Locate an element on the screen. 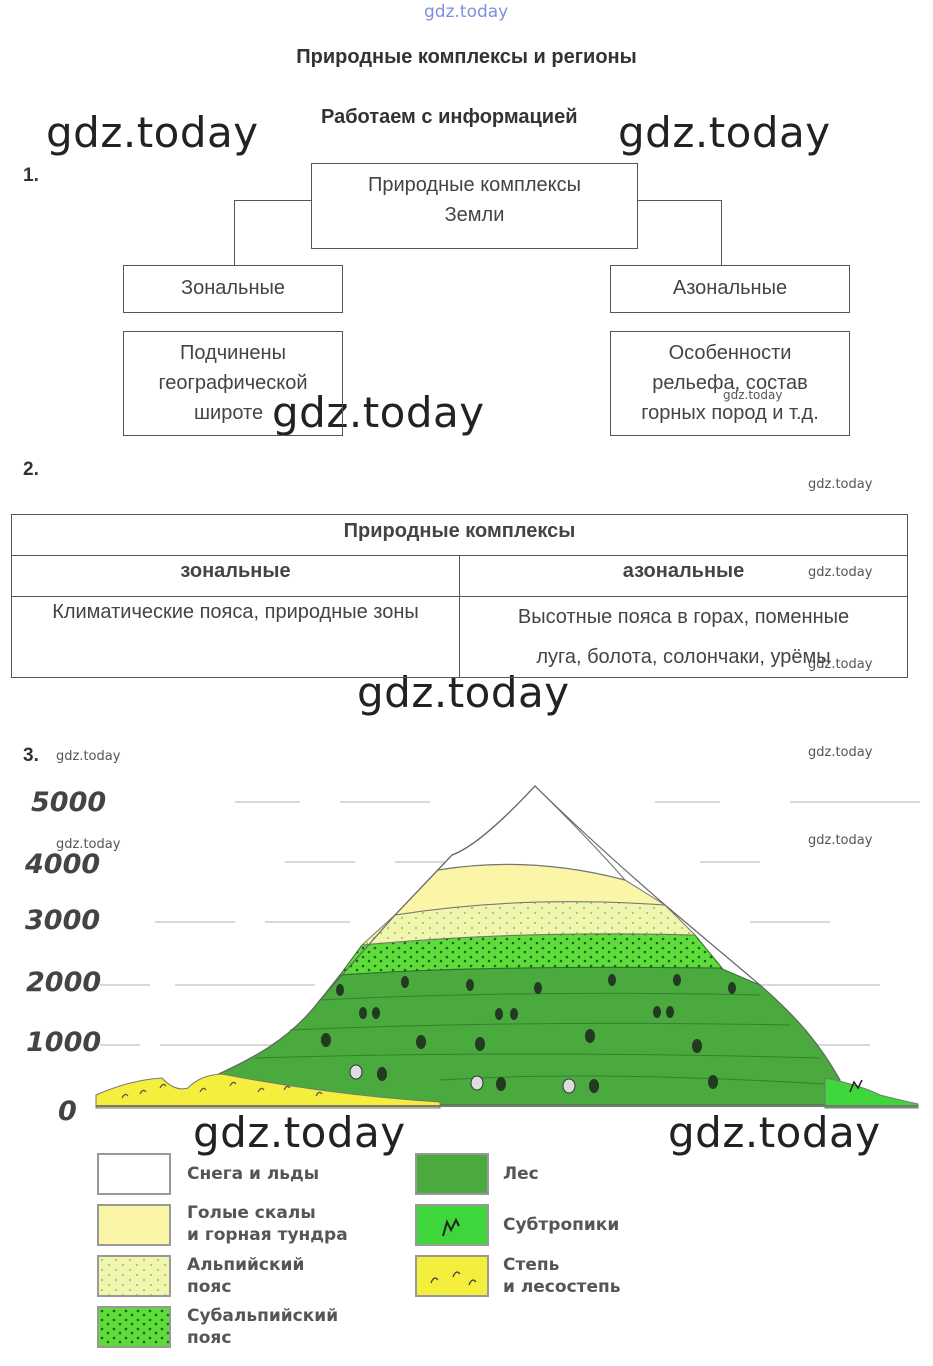 This screenshot has width=933, height=1366. legend-swatch-subalpine is located at coordinates (134, 1327).